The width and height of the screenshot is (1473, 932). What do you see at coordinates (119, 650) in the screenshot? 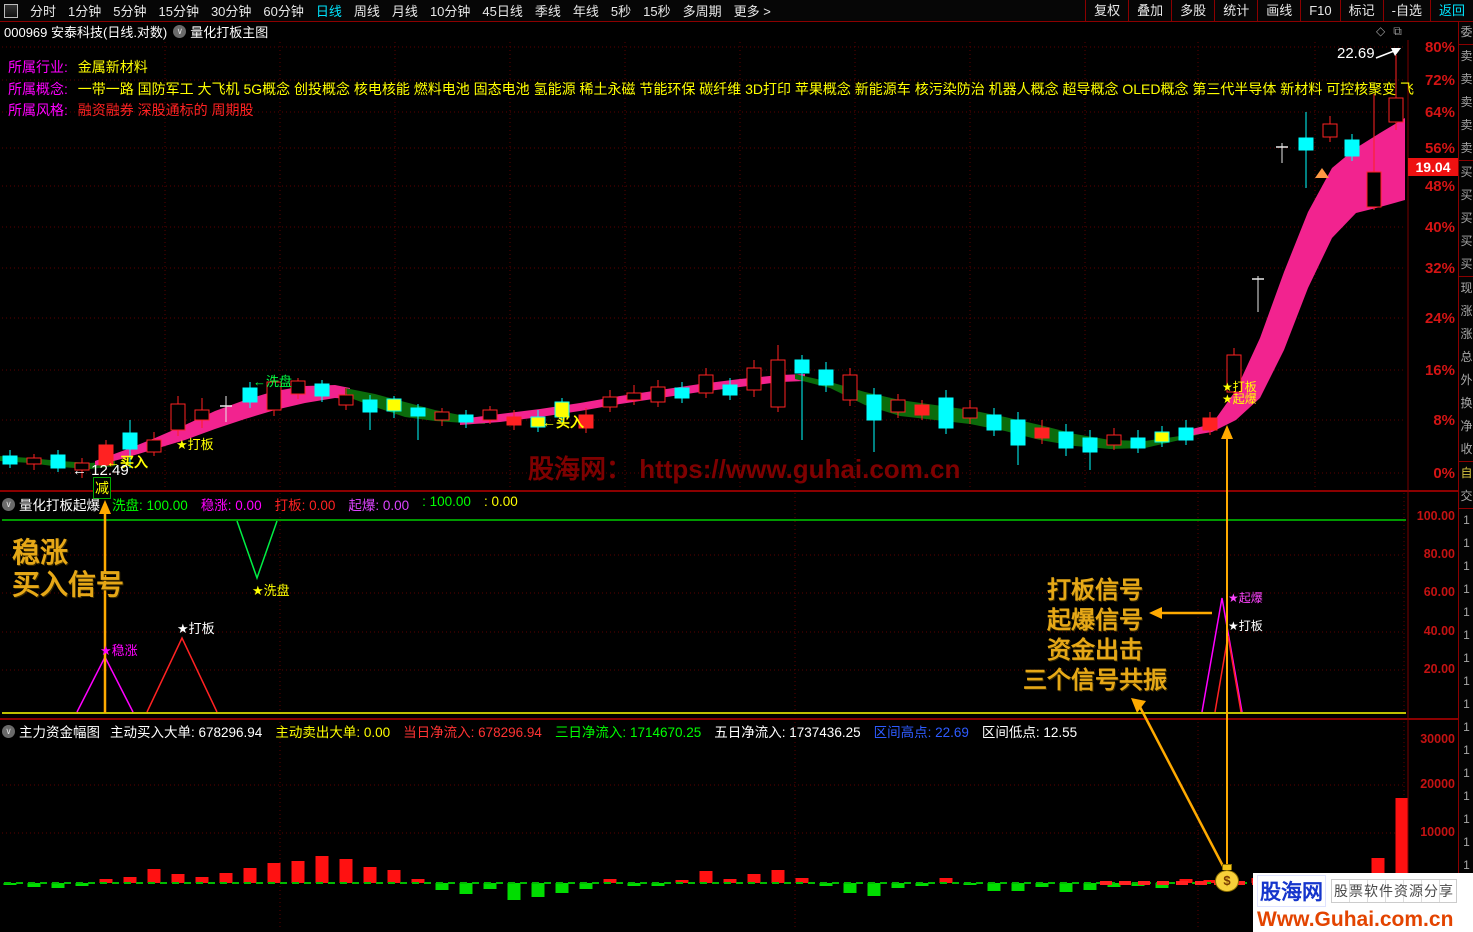
I see `steady-rise-marker-label: ★稳涨` at bounding box center [119, 650].